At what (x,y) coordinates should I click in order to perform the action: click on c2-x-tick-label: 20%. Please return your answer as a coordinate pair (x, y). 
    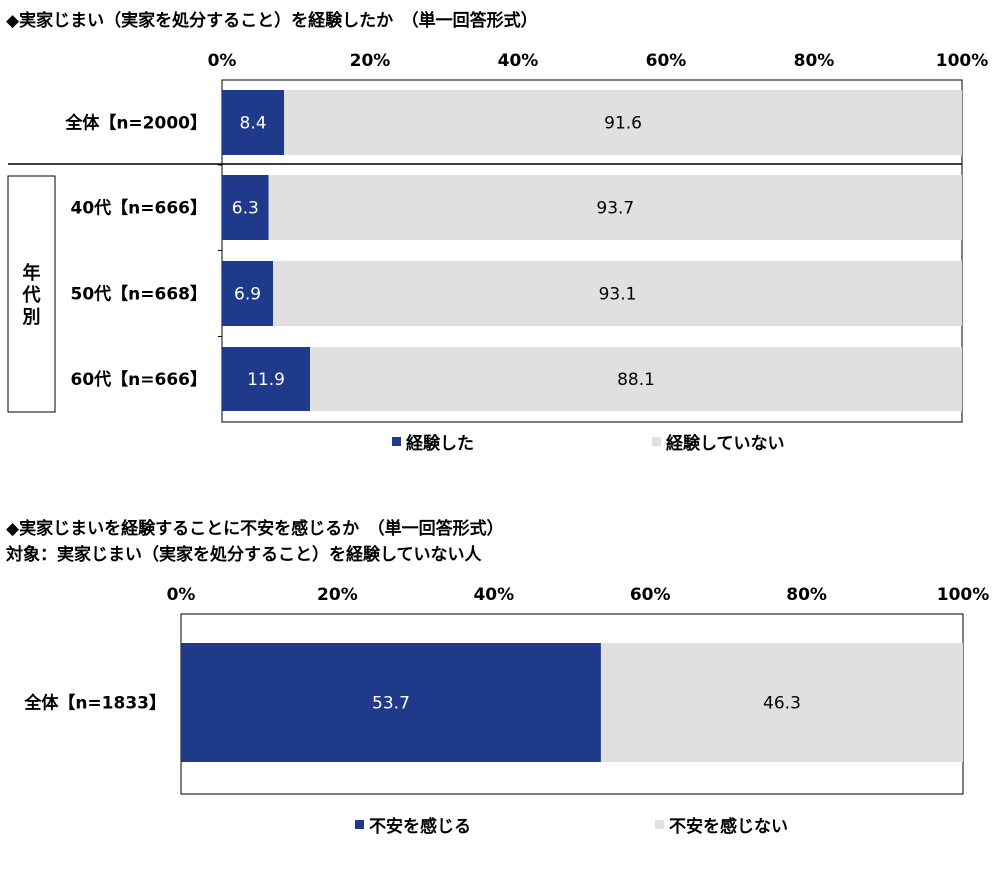
    Looking at the image, I should click on (337, 595).